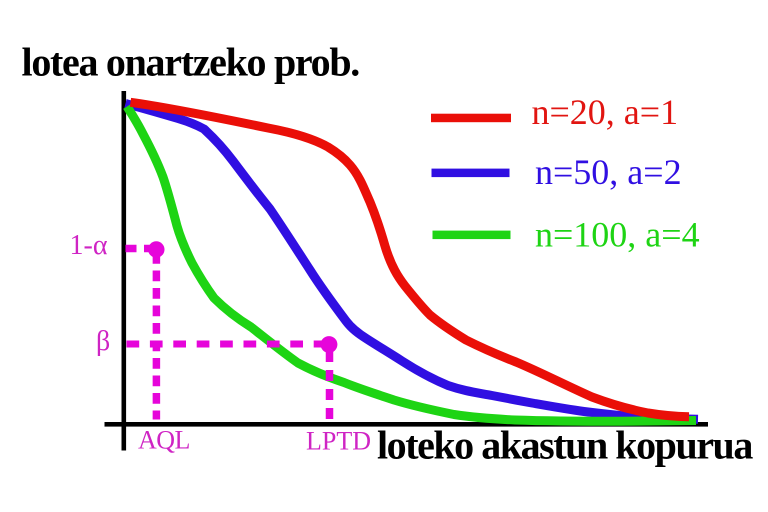 The image size is (768, 512). What do you see at coordinates (565, 445) in the screenshot?
I see `svg-text: loteko akastun kopurua` at bounding box center [565, 445].